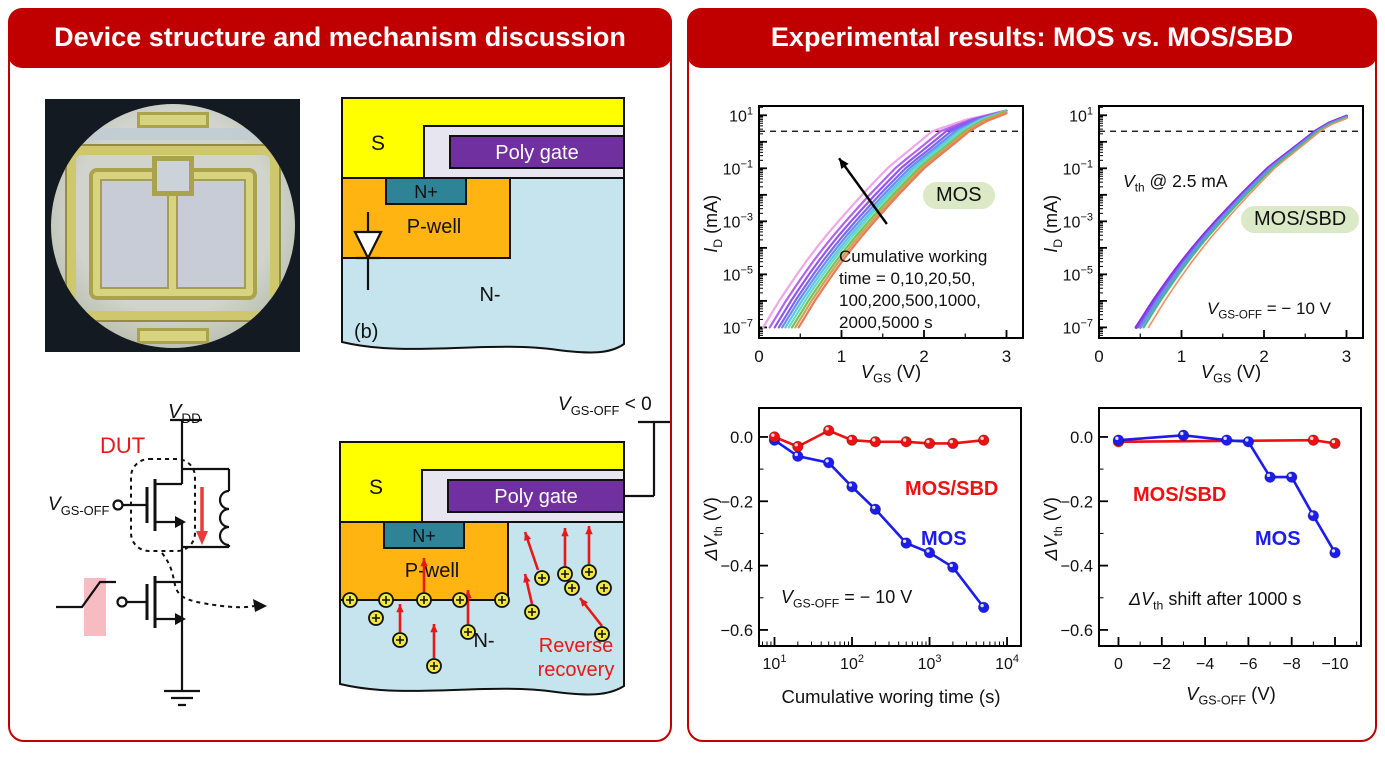 The height and width of the screenshot is (761, 1385). What do you see at coordinates (1007, 663) in the screenshot?
I see `svg-text: 10⁴` at bounding box center [1007, 663].